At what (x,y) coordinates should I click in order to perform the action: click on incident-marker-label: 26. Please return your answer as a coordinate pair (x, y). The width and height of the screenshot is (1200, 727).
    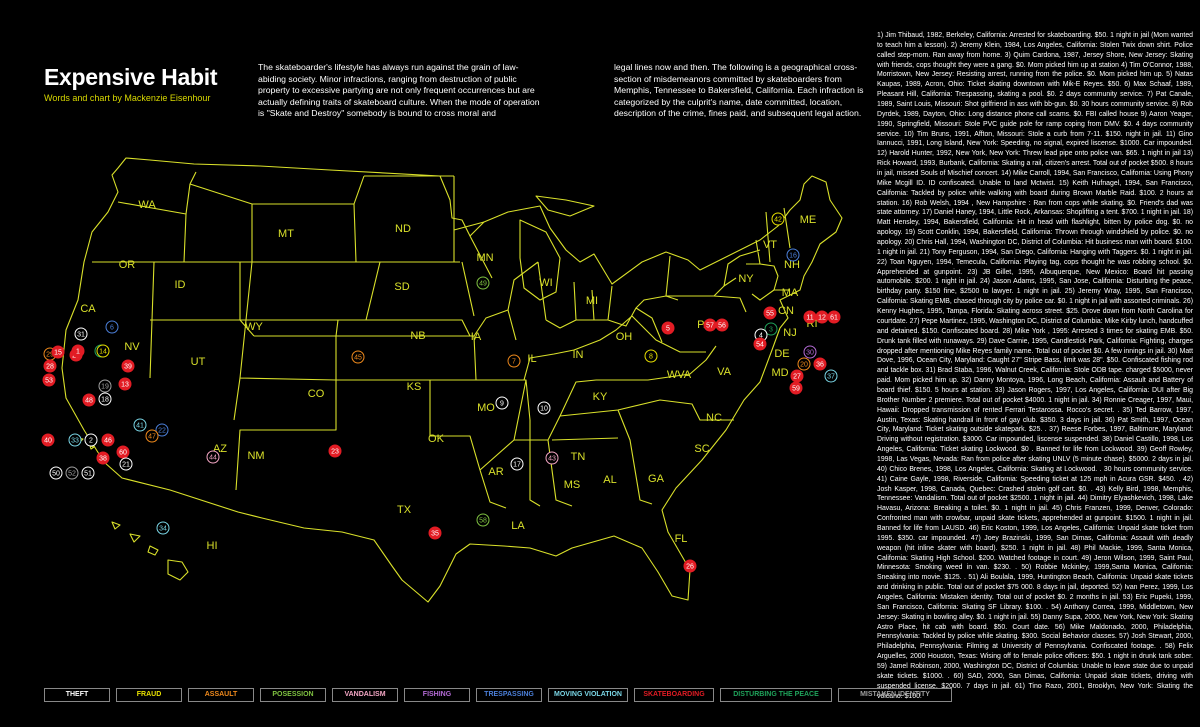
    Looking at the image, I should click on (690, 566).